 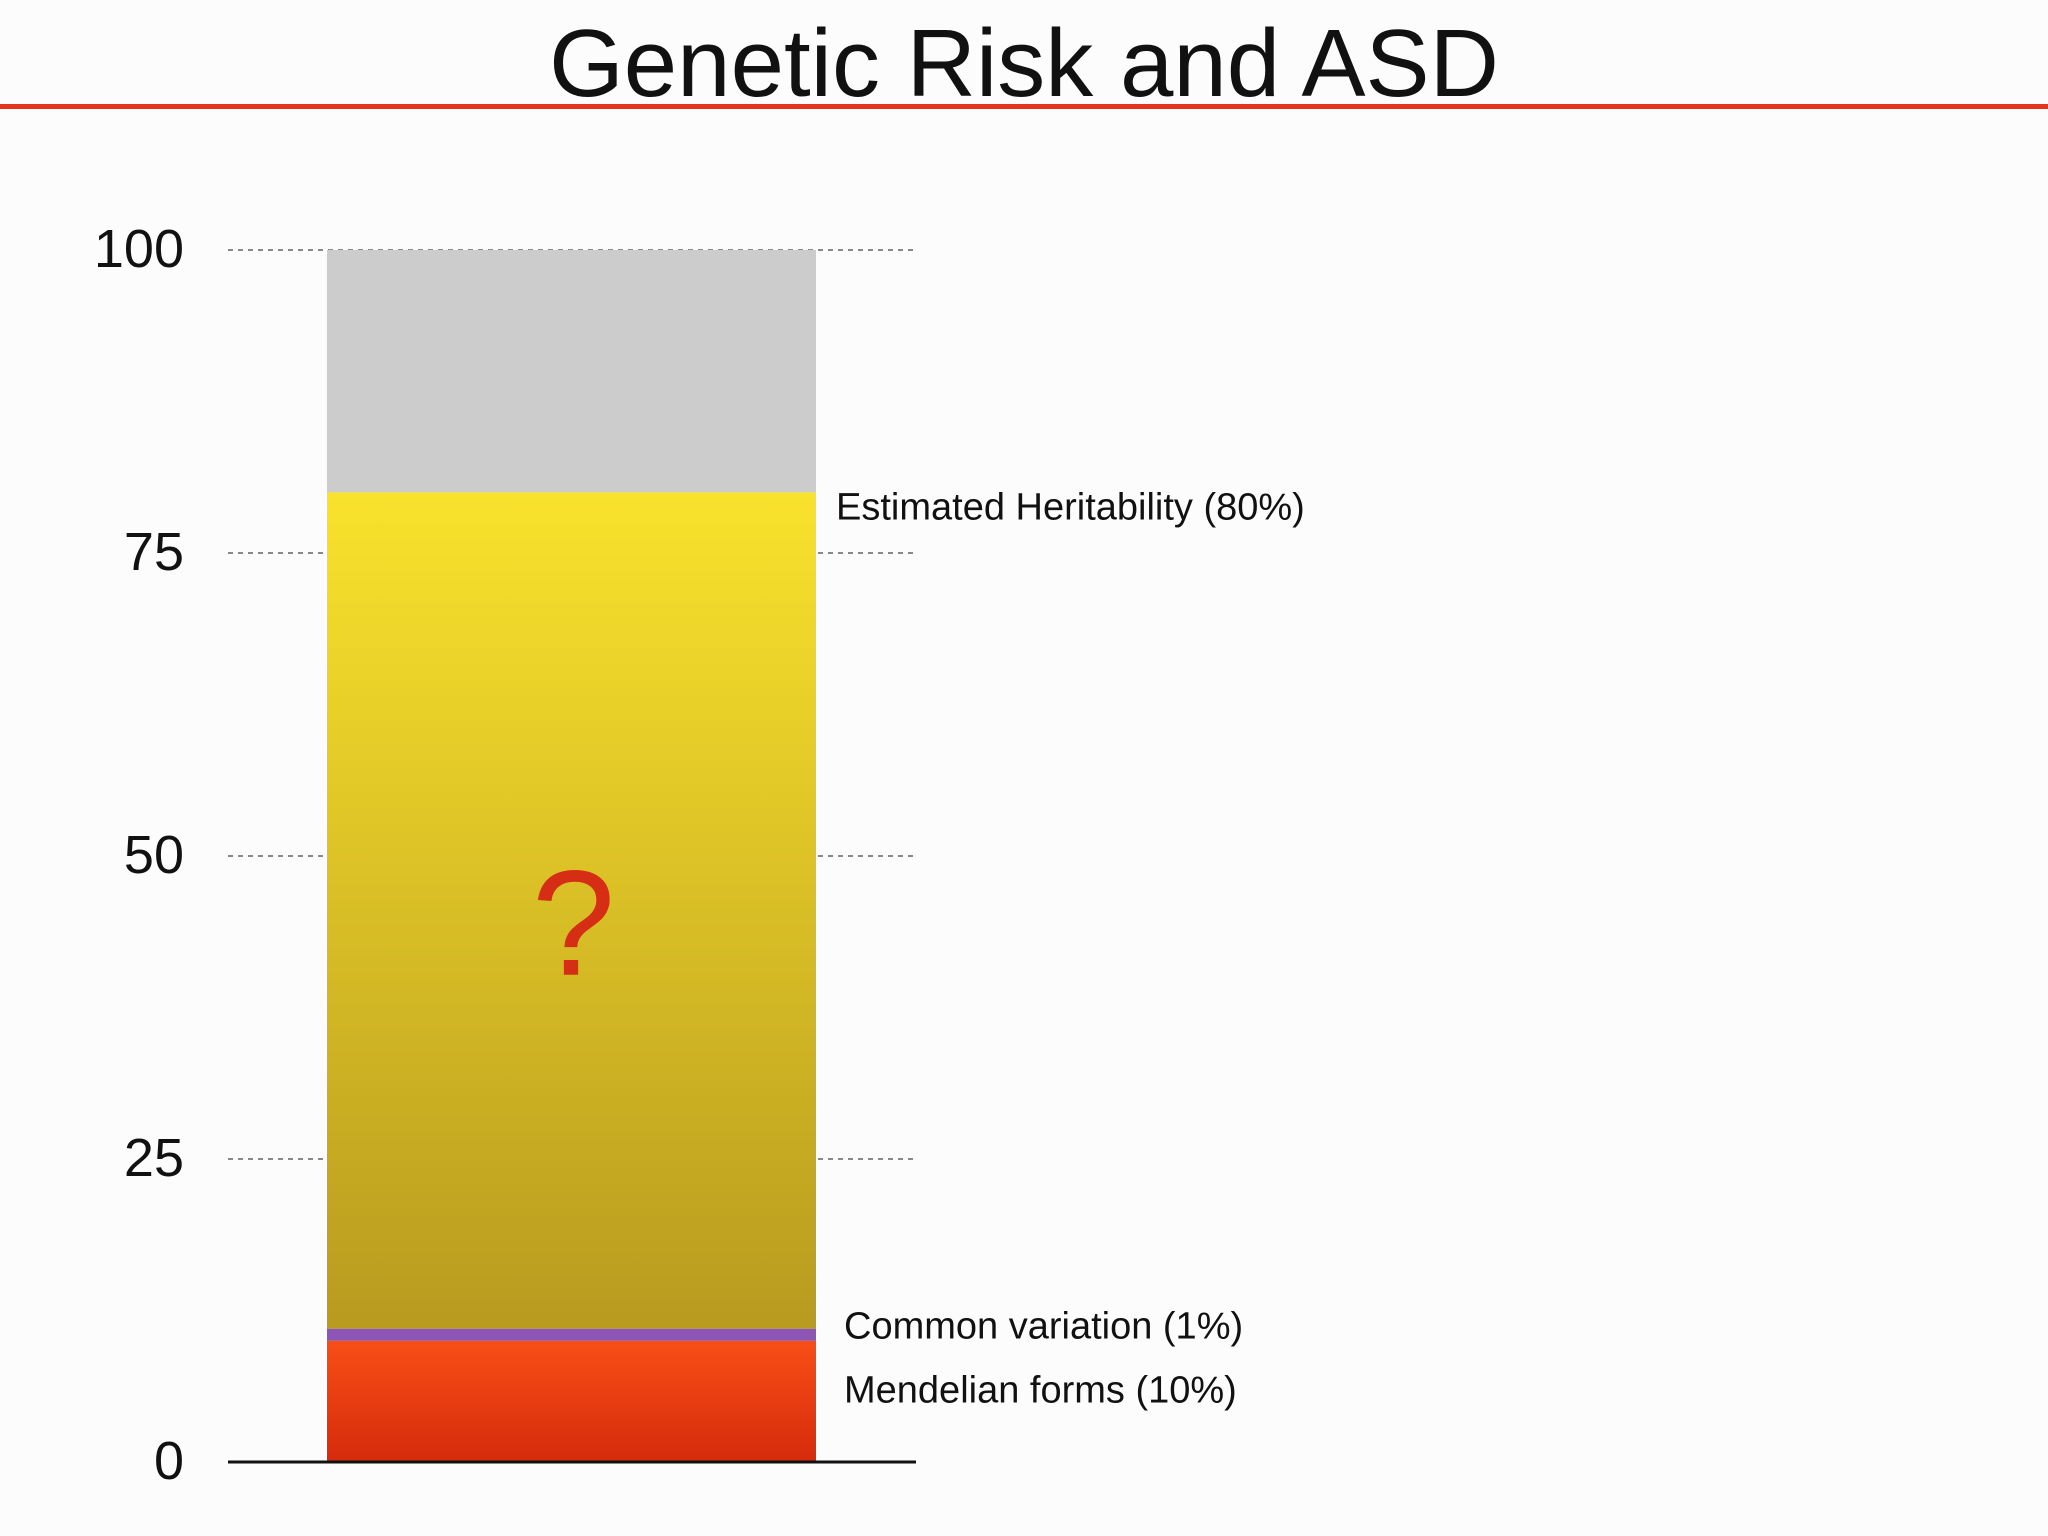 I want to click on y-tick-label-0: 0, so click(x=169, y=1461).